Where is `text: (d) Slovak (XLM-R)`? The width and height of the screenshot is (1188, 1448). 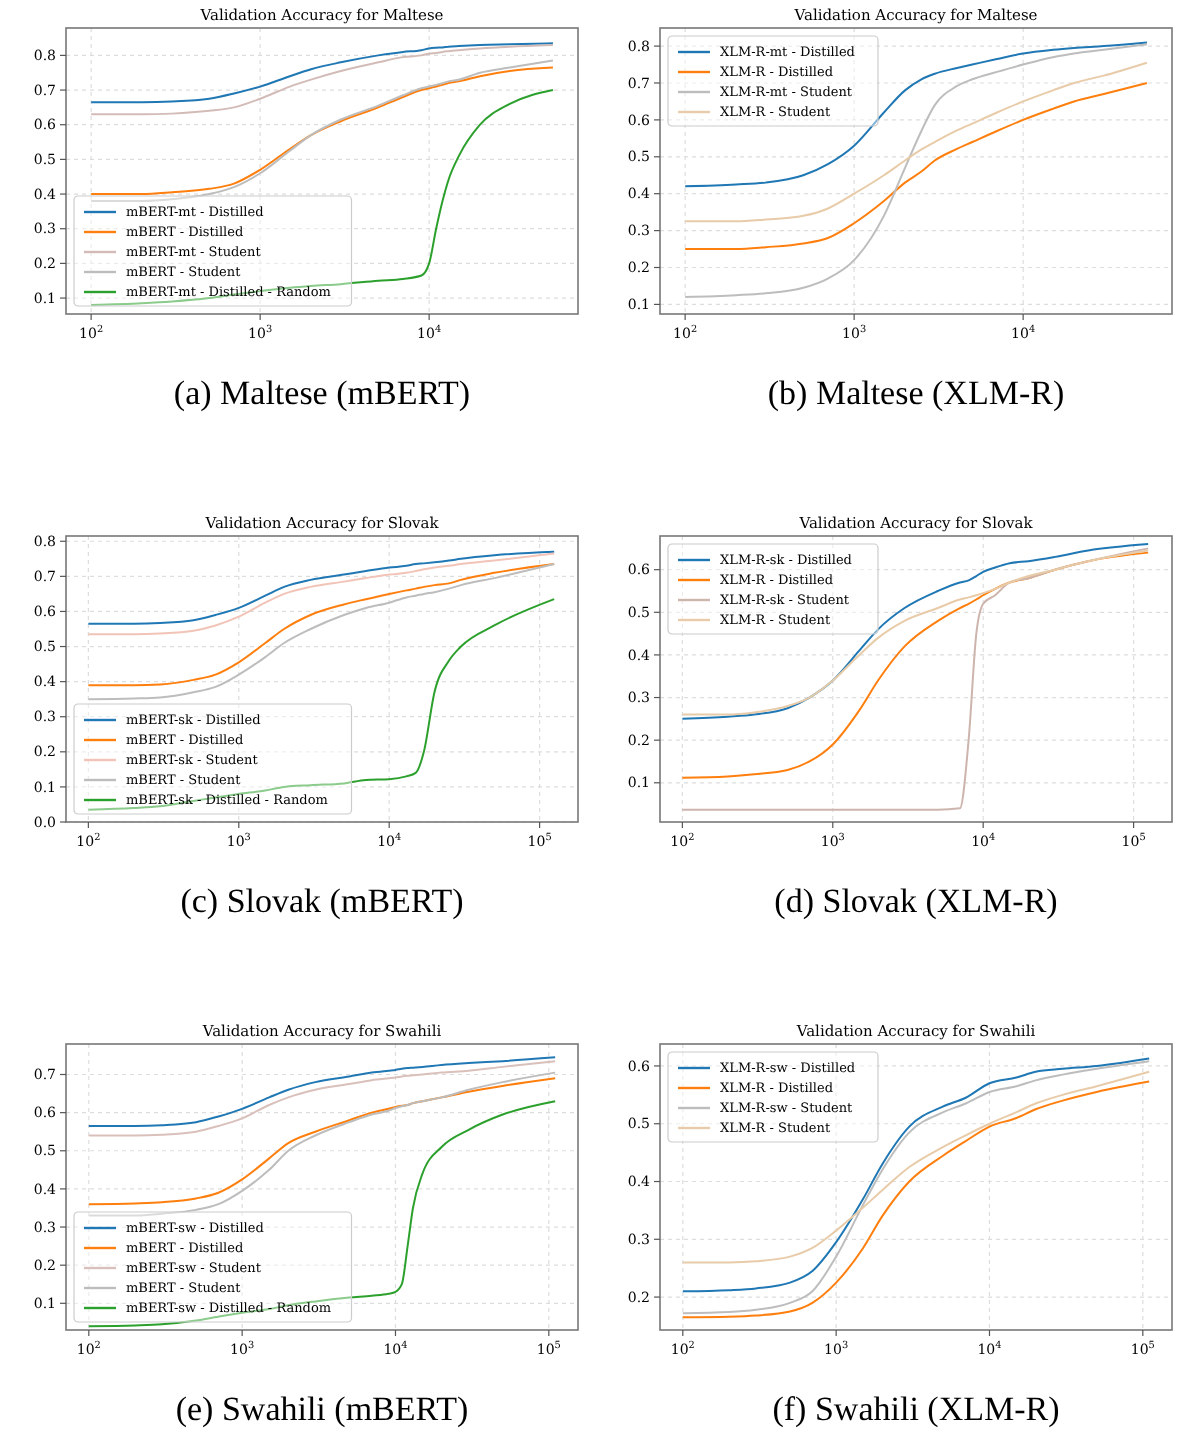 text: (d) Slovak (XLM-R) is located at coordinates (916, 901).